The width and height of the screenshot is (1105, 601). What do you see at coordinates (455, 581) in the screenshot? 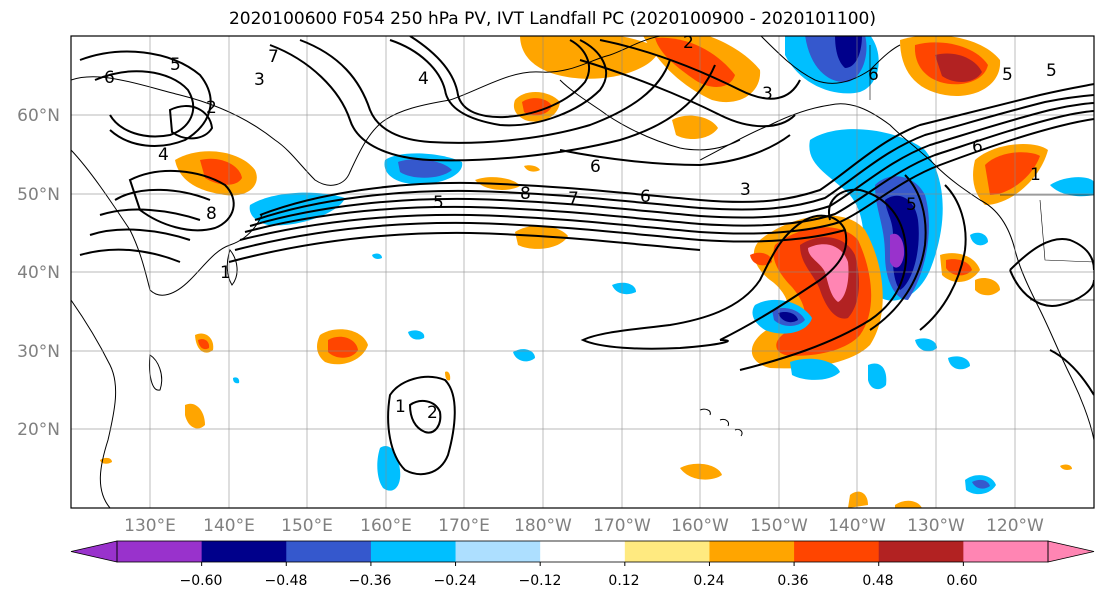
I see `colorbar-tick: −0.24` at bounding box center [455, 581].